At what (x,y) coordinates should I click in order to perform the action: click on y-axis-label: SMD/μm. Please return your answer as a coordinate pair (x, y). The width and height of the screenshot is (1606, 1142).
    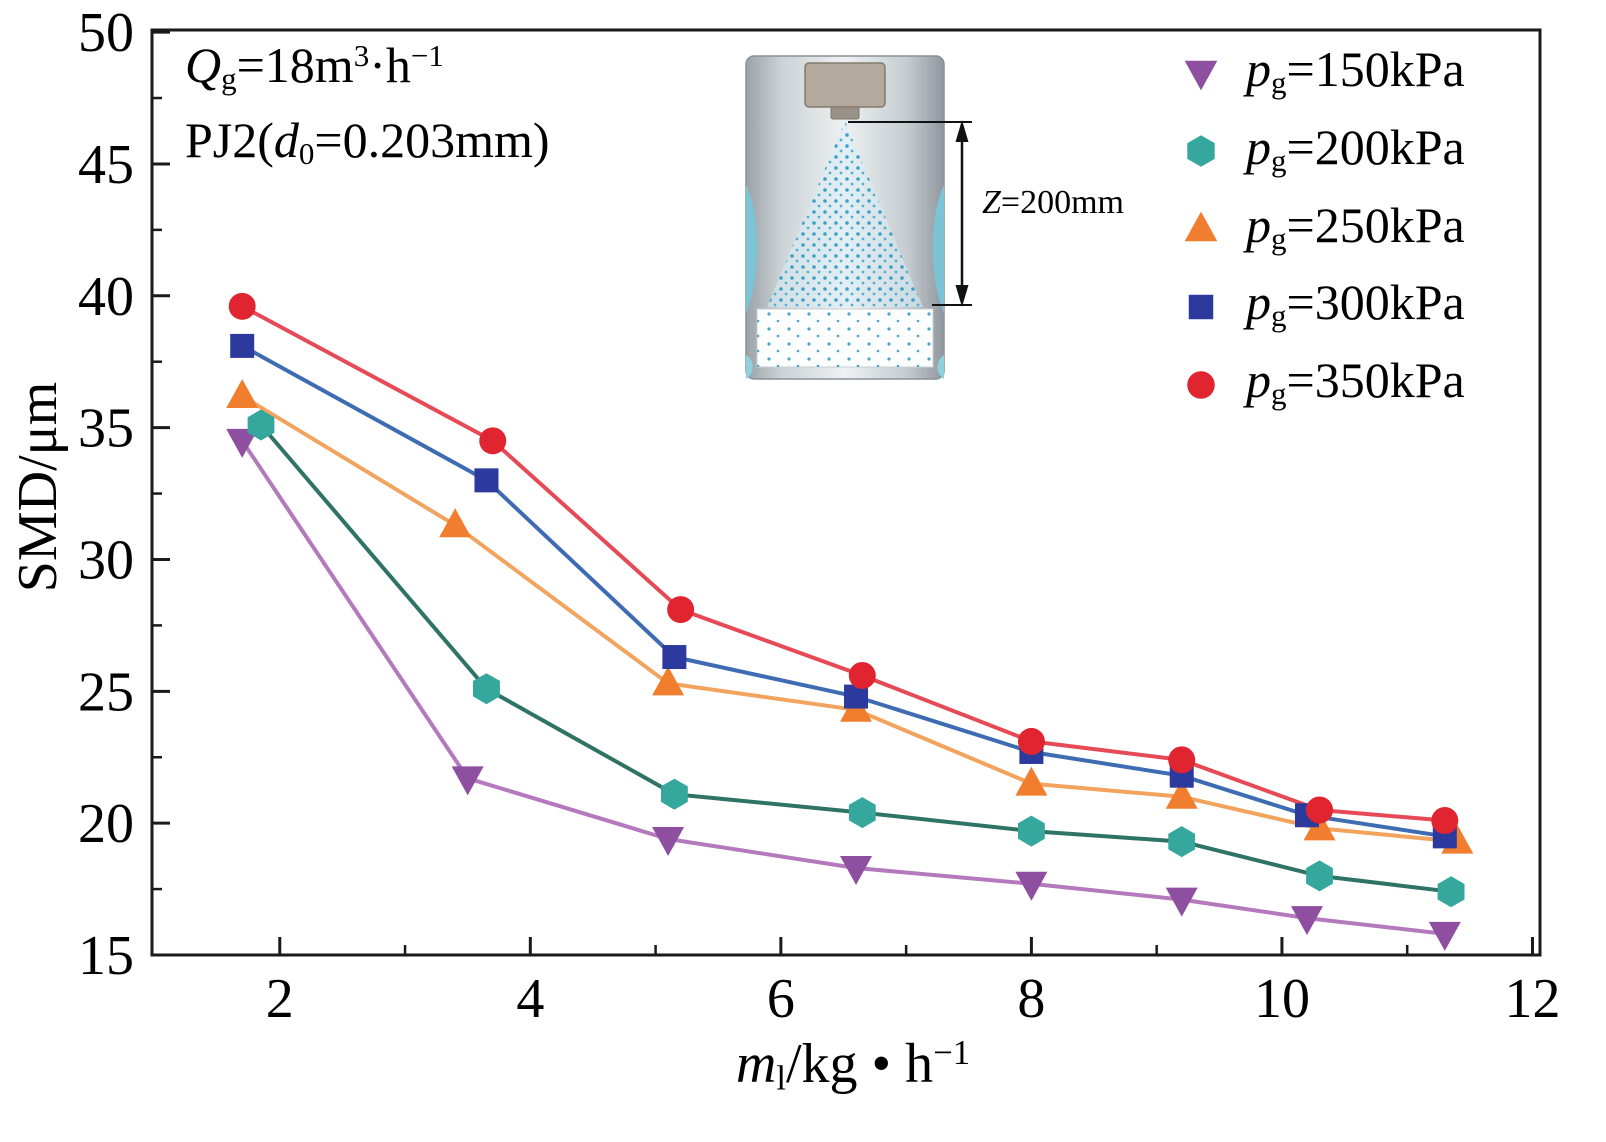
    Looking at the image, I should click on (38, 487).